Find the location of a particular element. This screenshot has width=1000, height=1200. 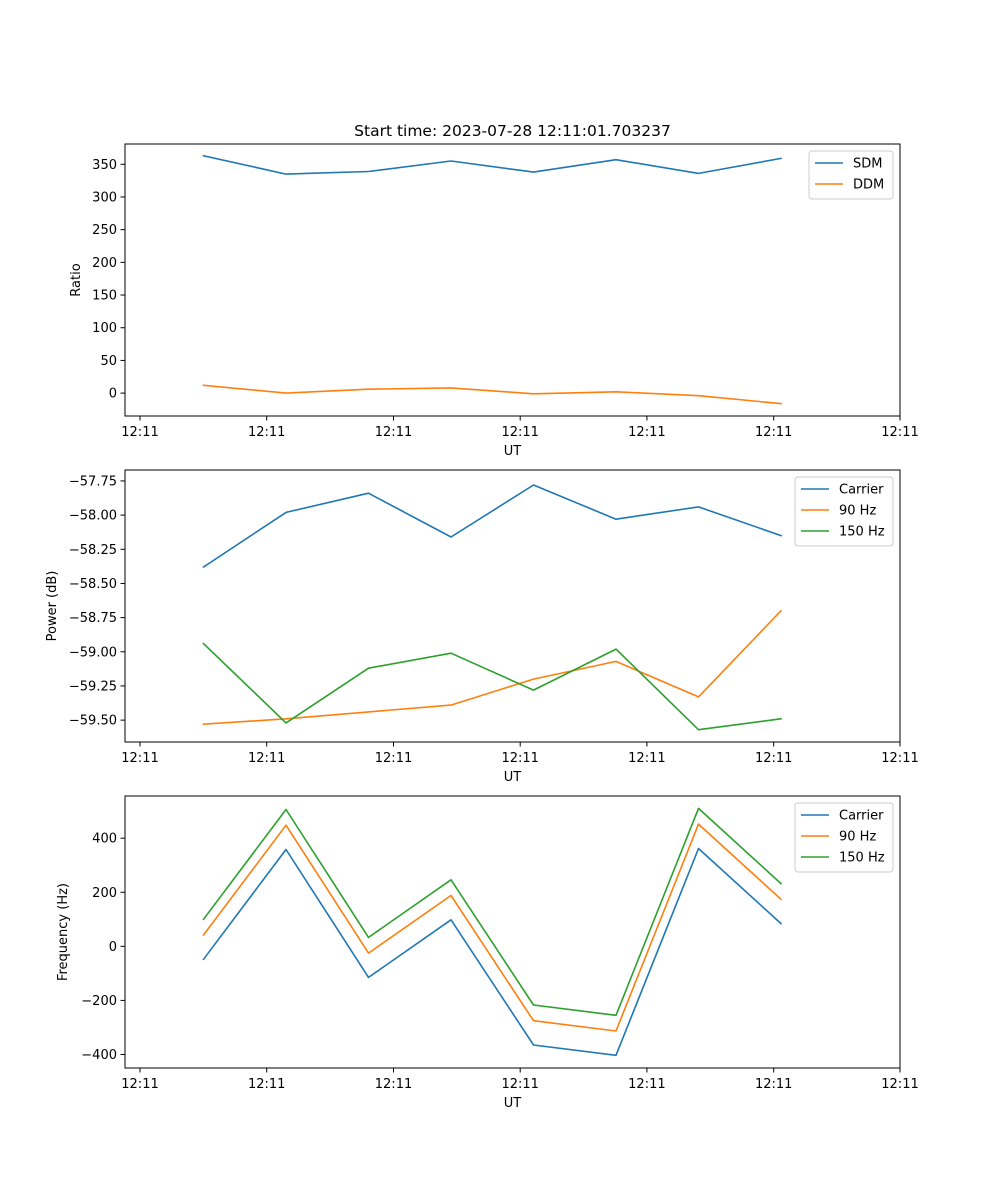

y-axis-label: Power (dB) is located at coordinates (52, 606).